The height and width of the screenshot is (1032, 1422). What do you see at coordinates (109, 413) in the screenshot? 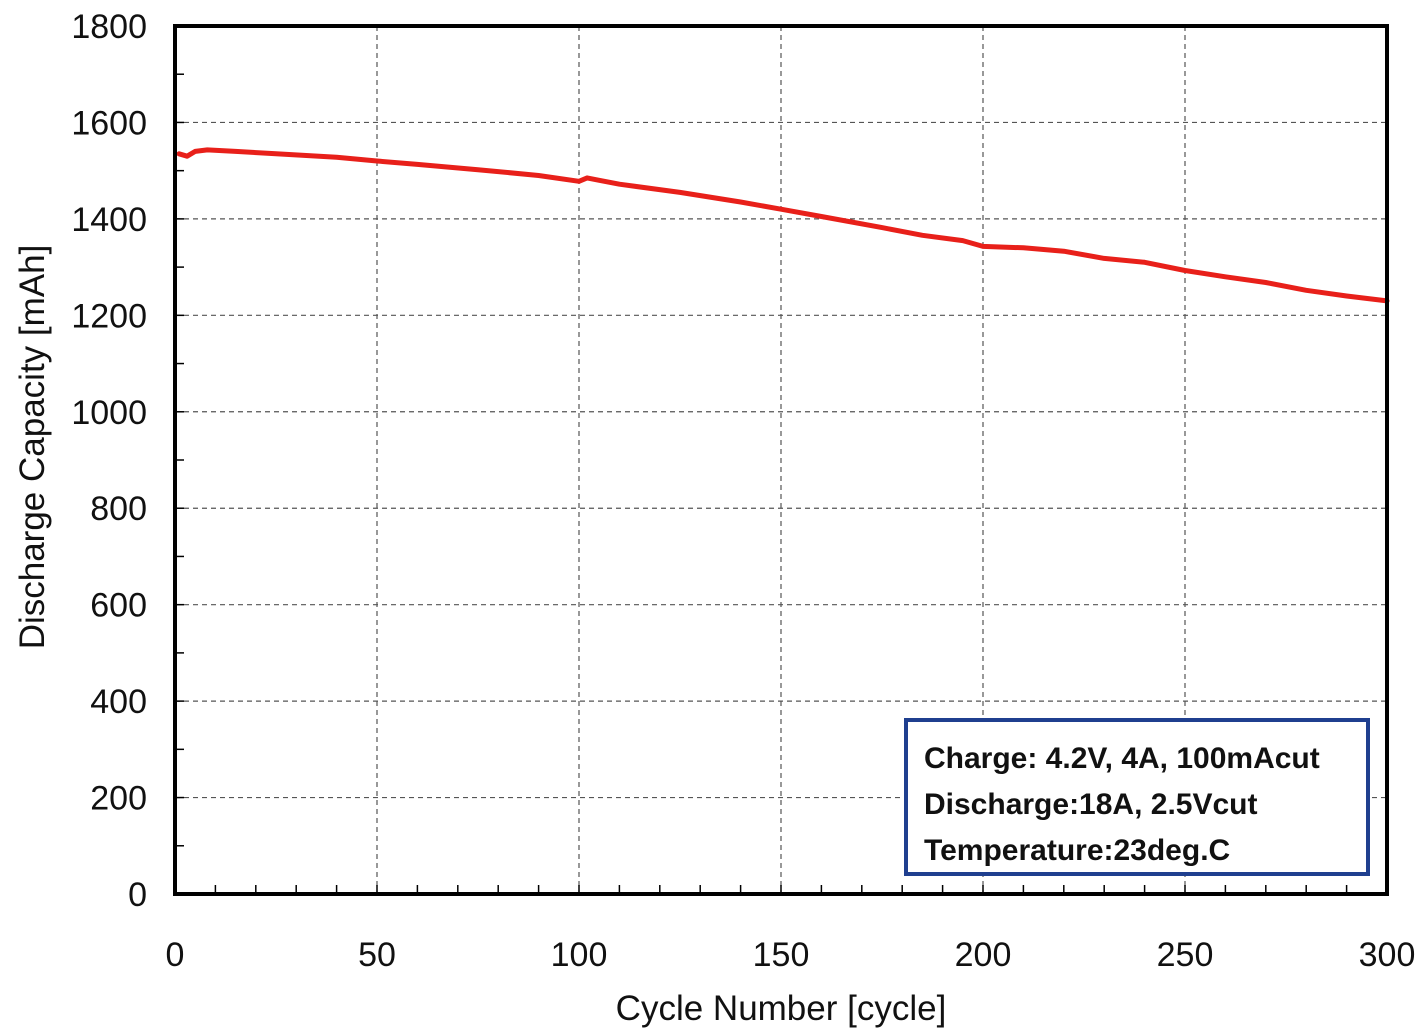
I see `y-tick-label: 1000` at bounding box center [109, 413].